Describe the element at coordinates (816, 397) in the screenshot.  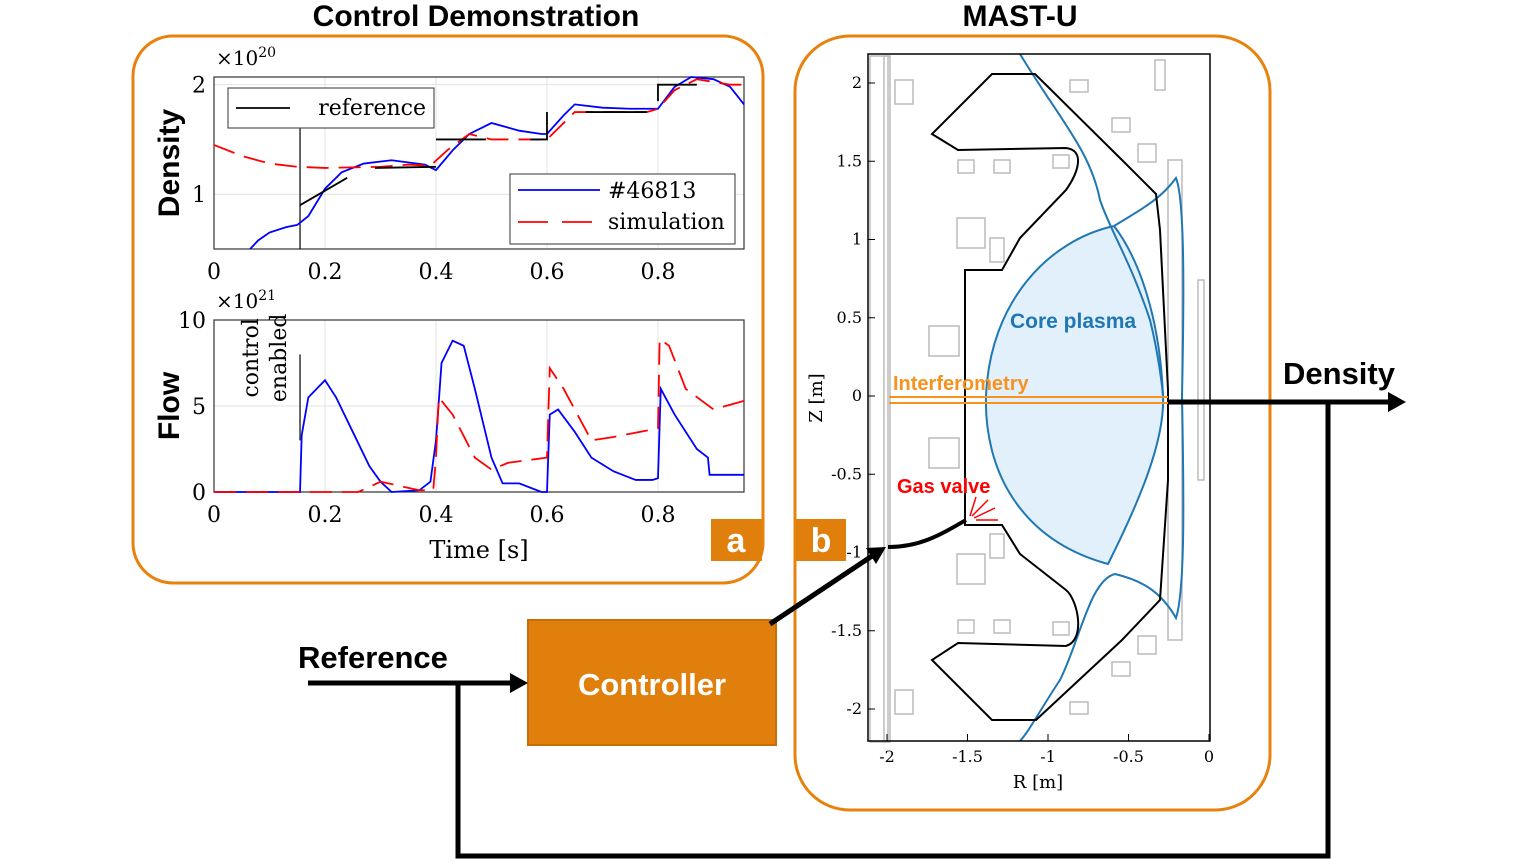
I see `y-axis-label: Z [m]` at that location.